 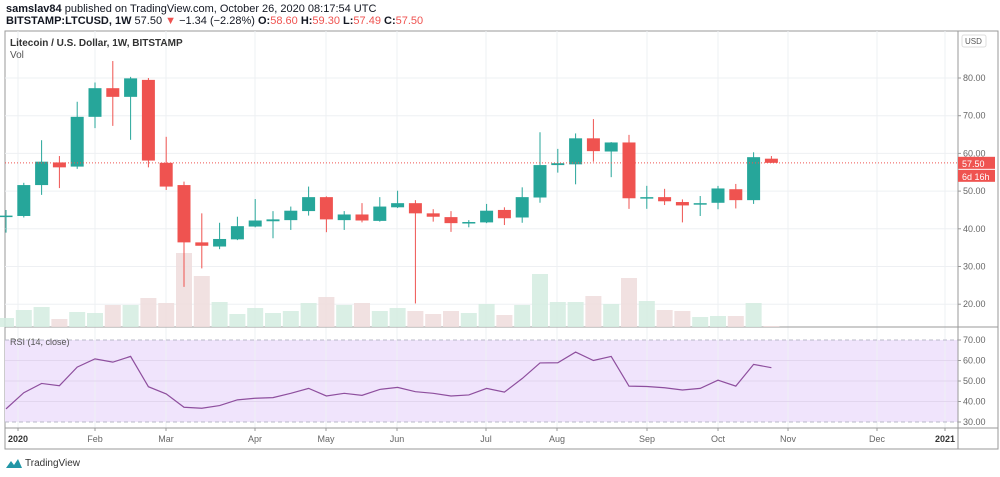 What do you see at coordinates (718, 439) in the screenshot?
I see `time-tick-label: Oct` at bounding box center [718, 439].